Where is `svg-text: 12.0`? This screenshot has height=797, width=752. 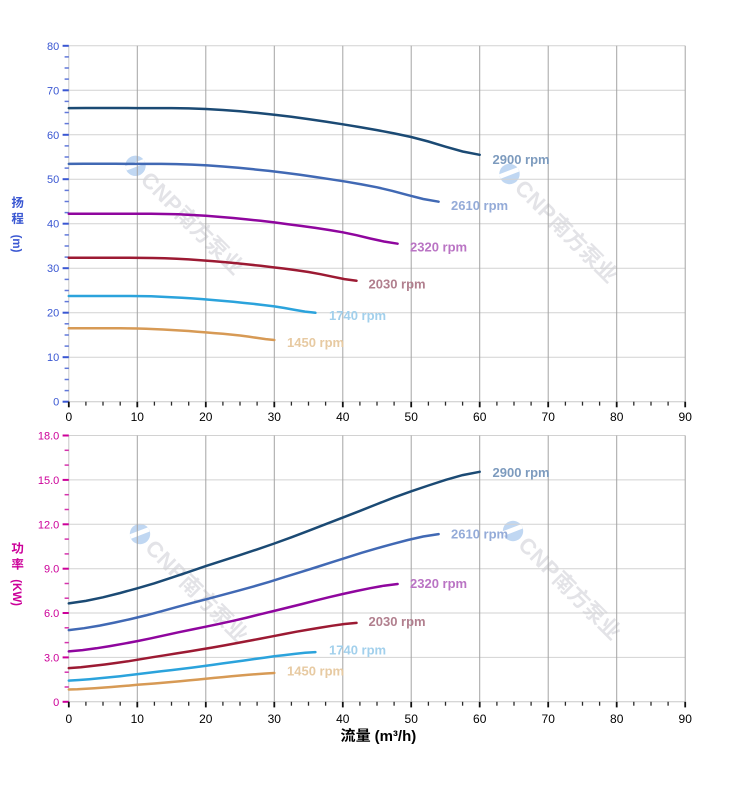
svg-text: 12.0 is located at coordinates (48, 525).